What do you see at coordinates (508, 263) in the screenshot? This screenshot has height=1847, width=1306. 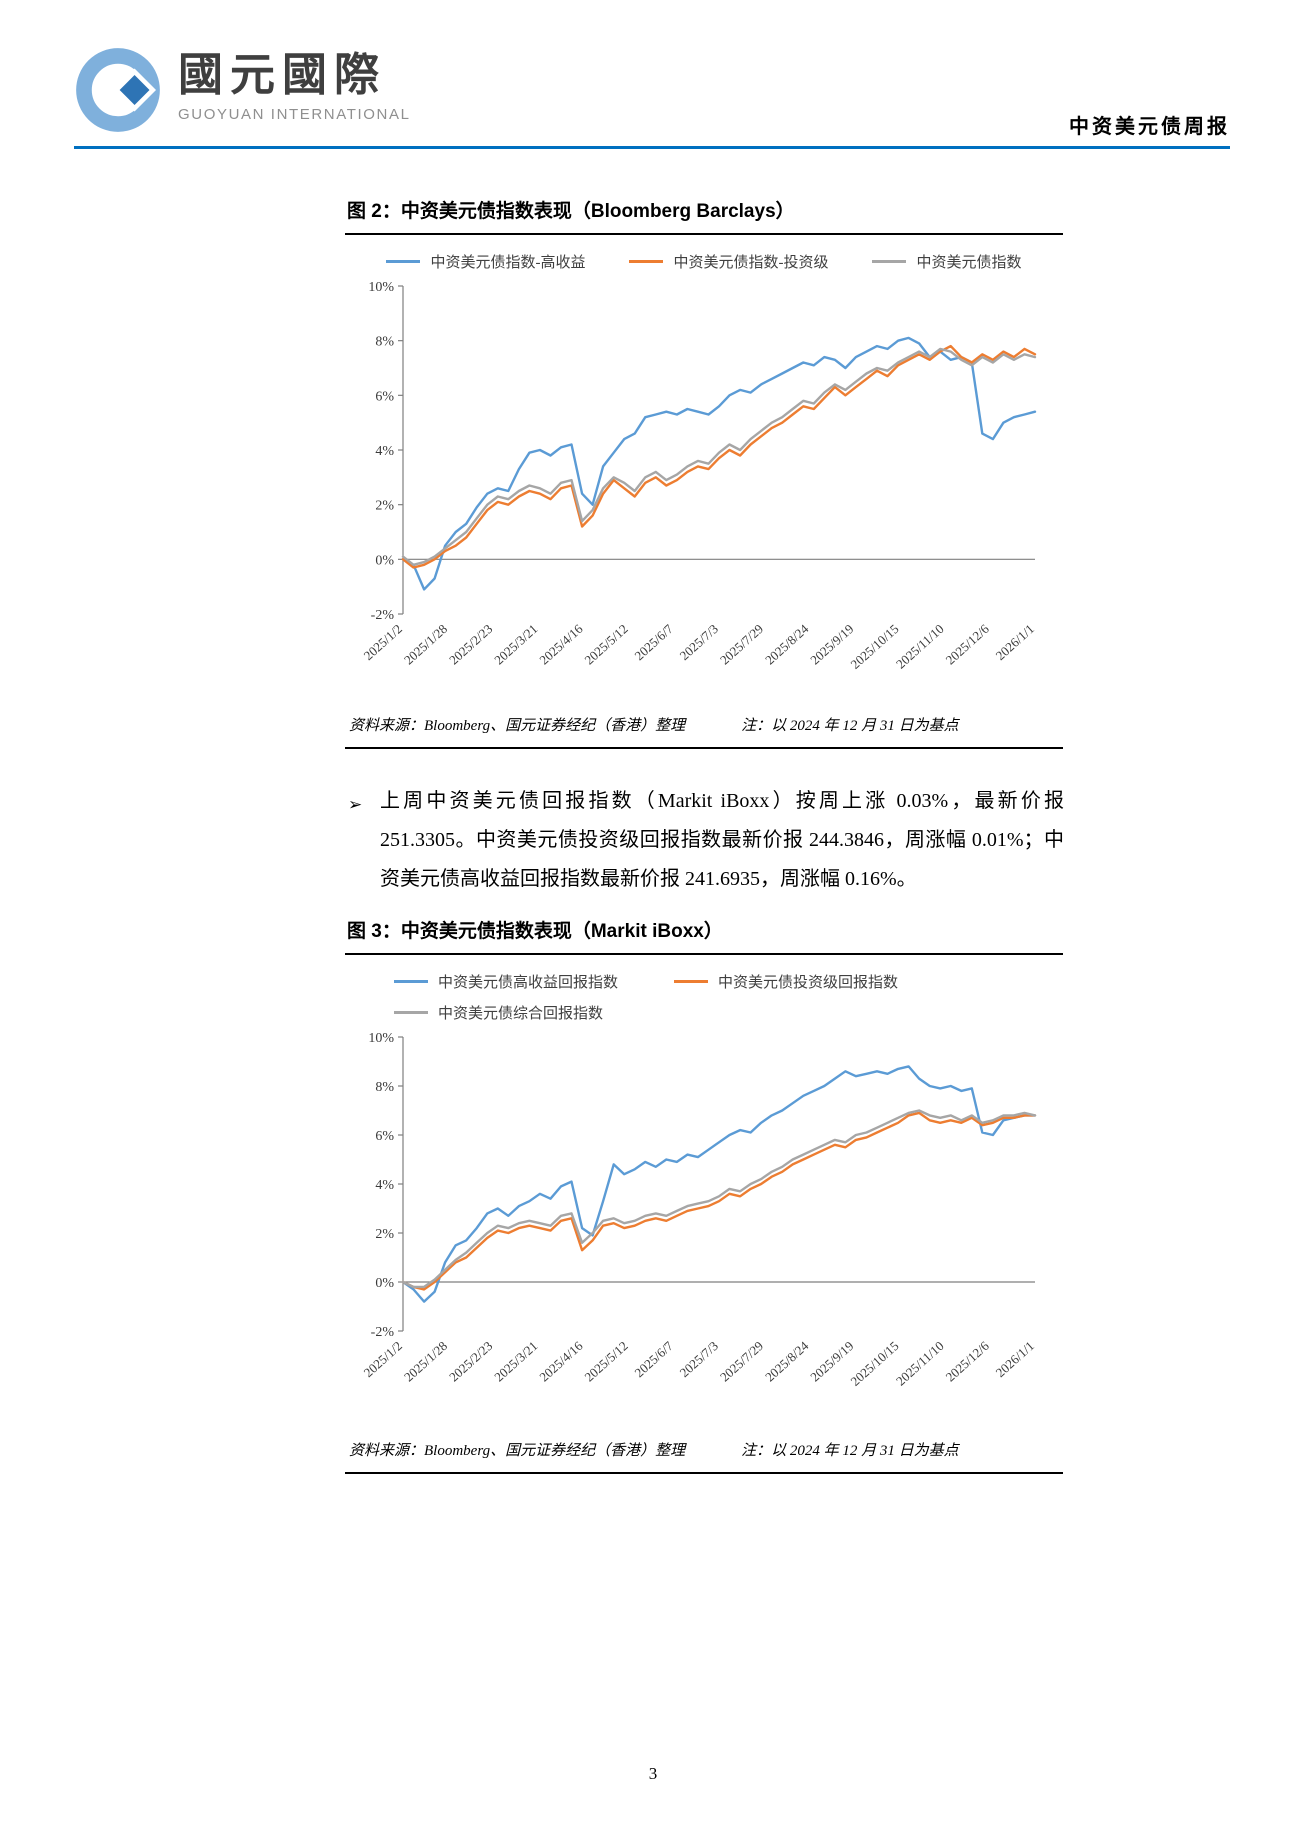 I see `legend-label: 中资美元债指数-高收益` at bounding box center [508, 263].